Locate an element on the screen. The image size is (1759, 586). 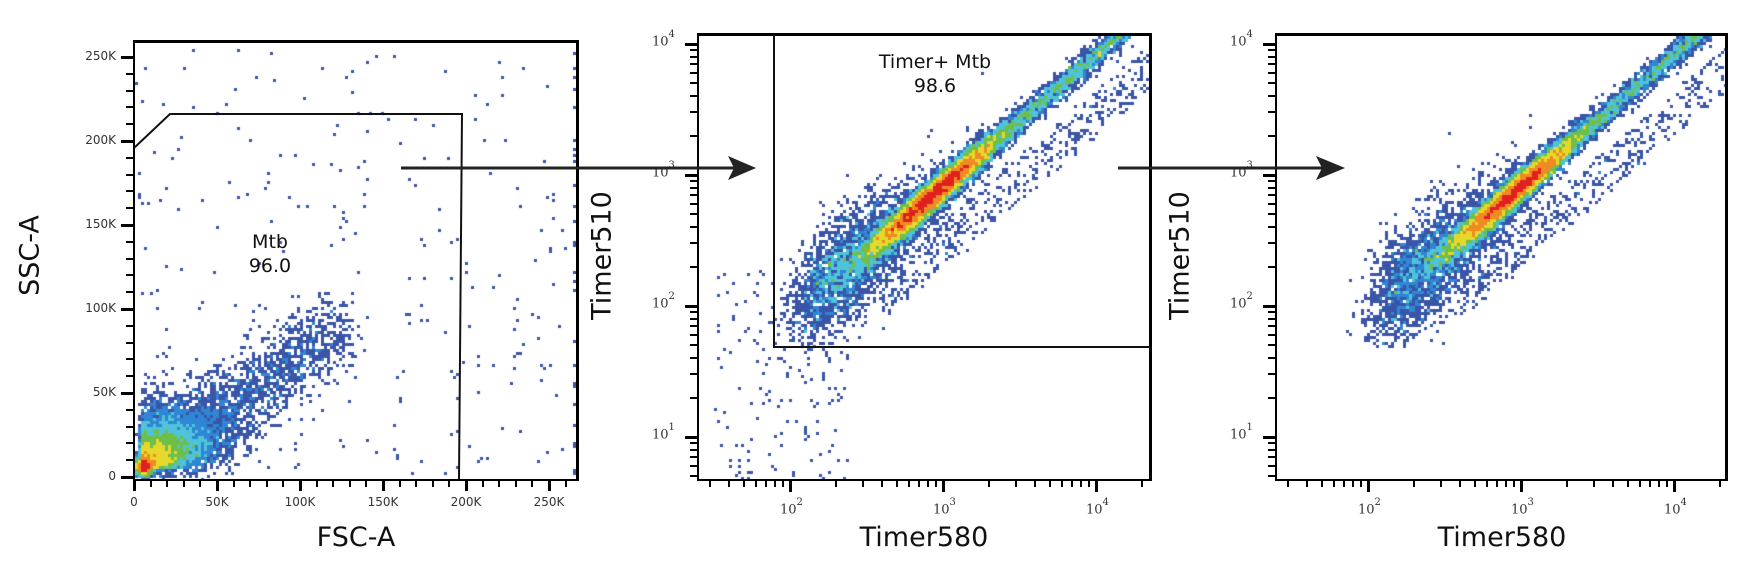
gate-name: Timer+ Mtb is located at coordinates (935, 62).